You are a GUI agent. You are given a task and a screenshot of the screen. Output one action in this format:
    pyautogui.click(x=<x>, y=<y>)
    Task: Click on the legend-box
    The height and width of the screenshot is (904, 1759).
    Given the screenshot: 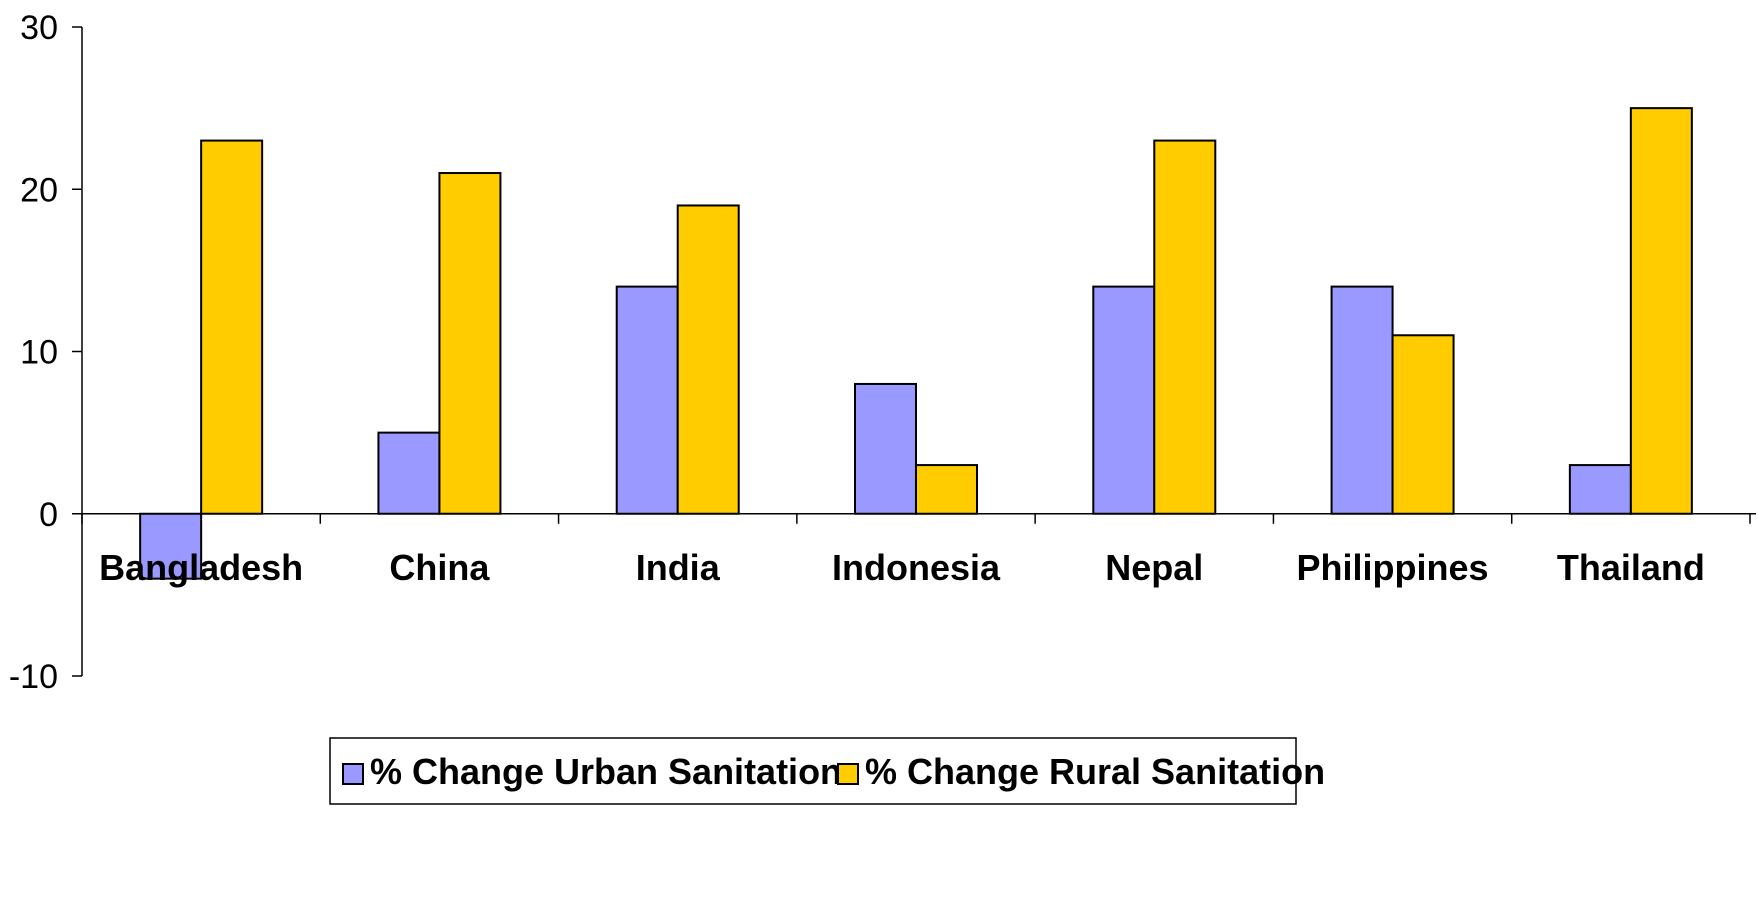 What is the action you would take?
    pyautogui.click(x=813, y=771)
    